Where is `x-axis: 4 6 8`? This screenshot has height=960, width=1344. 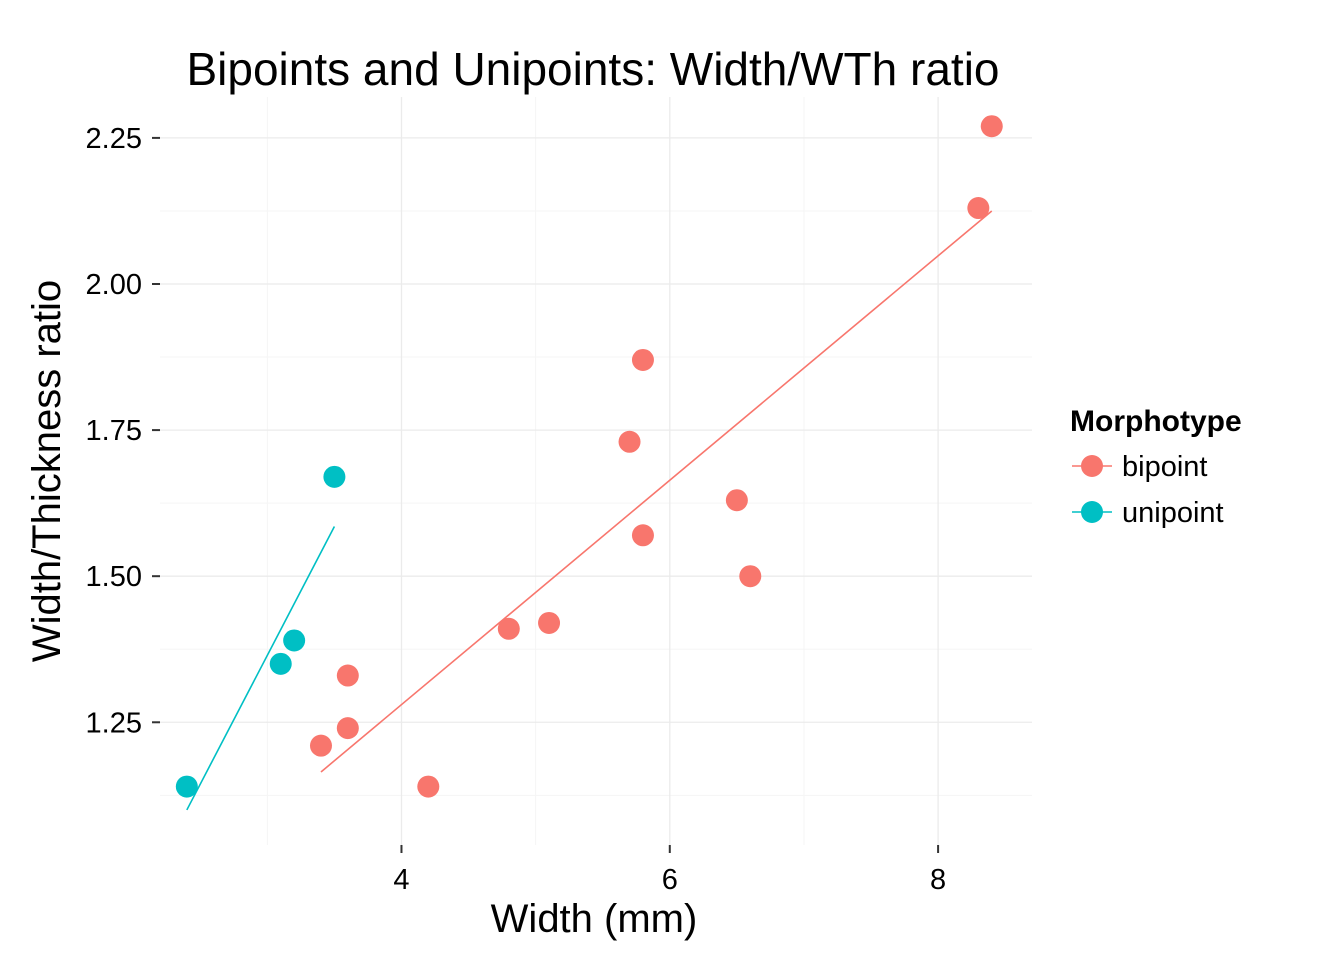 x-axis: 4 6 8 is located at coordinates (669, 870).